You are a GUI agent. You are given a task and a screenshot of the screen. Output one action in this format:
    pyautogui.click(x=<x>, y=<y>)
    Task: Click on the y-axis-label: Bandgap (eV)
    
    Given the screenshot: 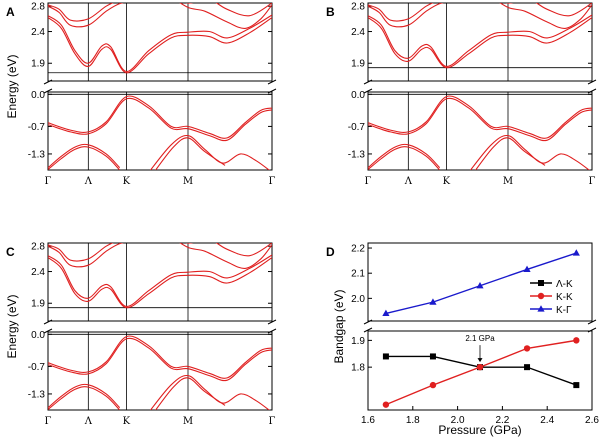 What is the action you would take?
    pyautogui.click(x=339, y=326)
    